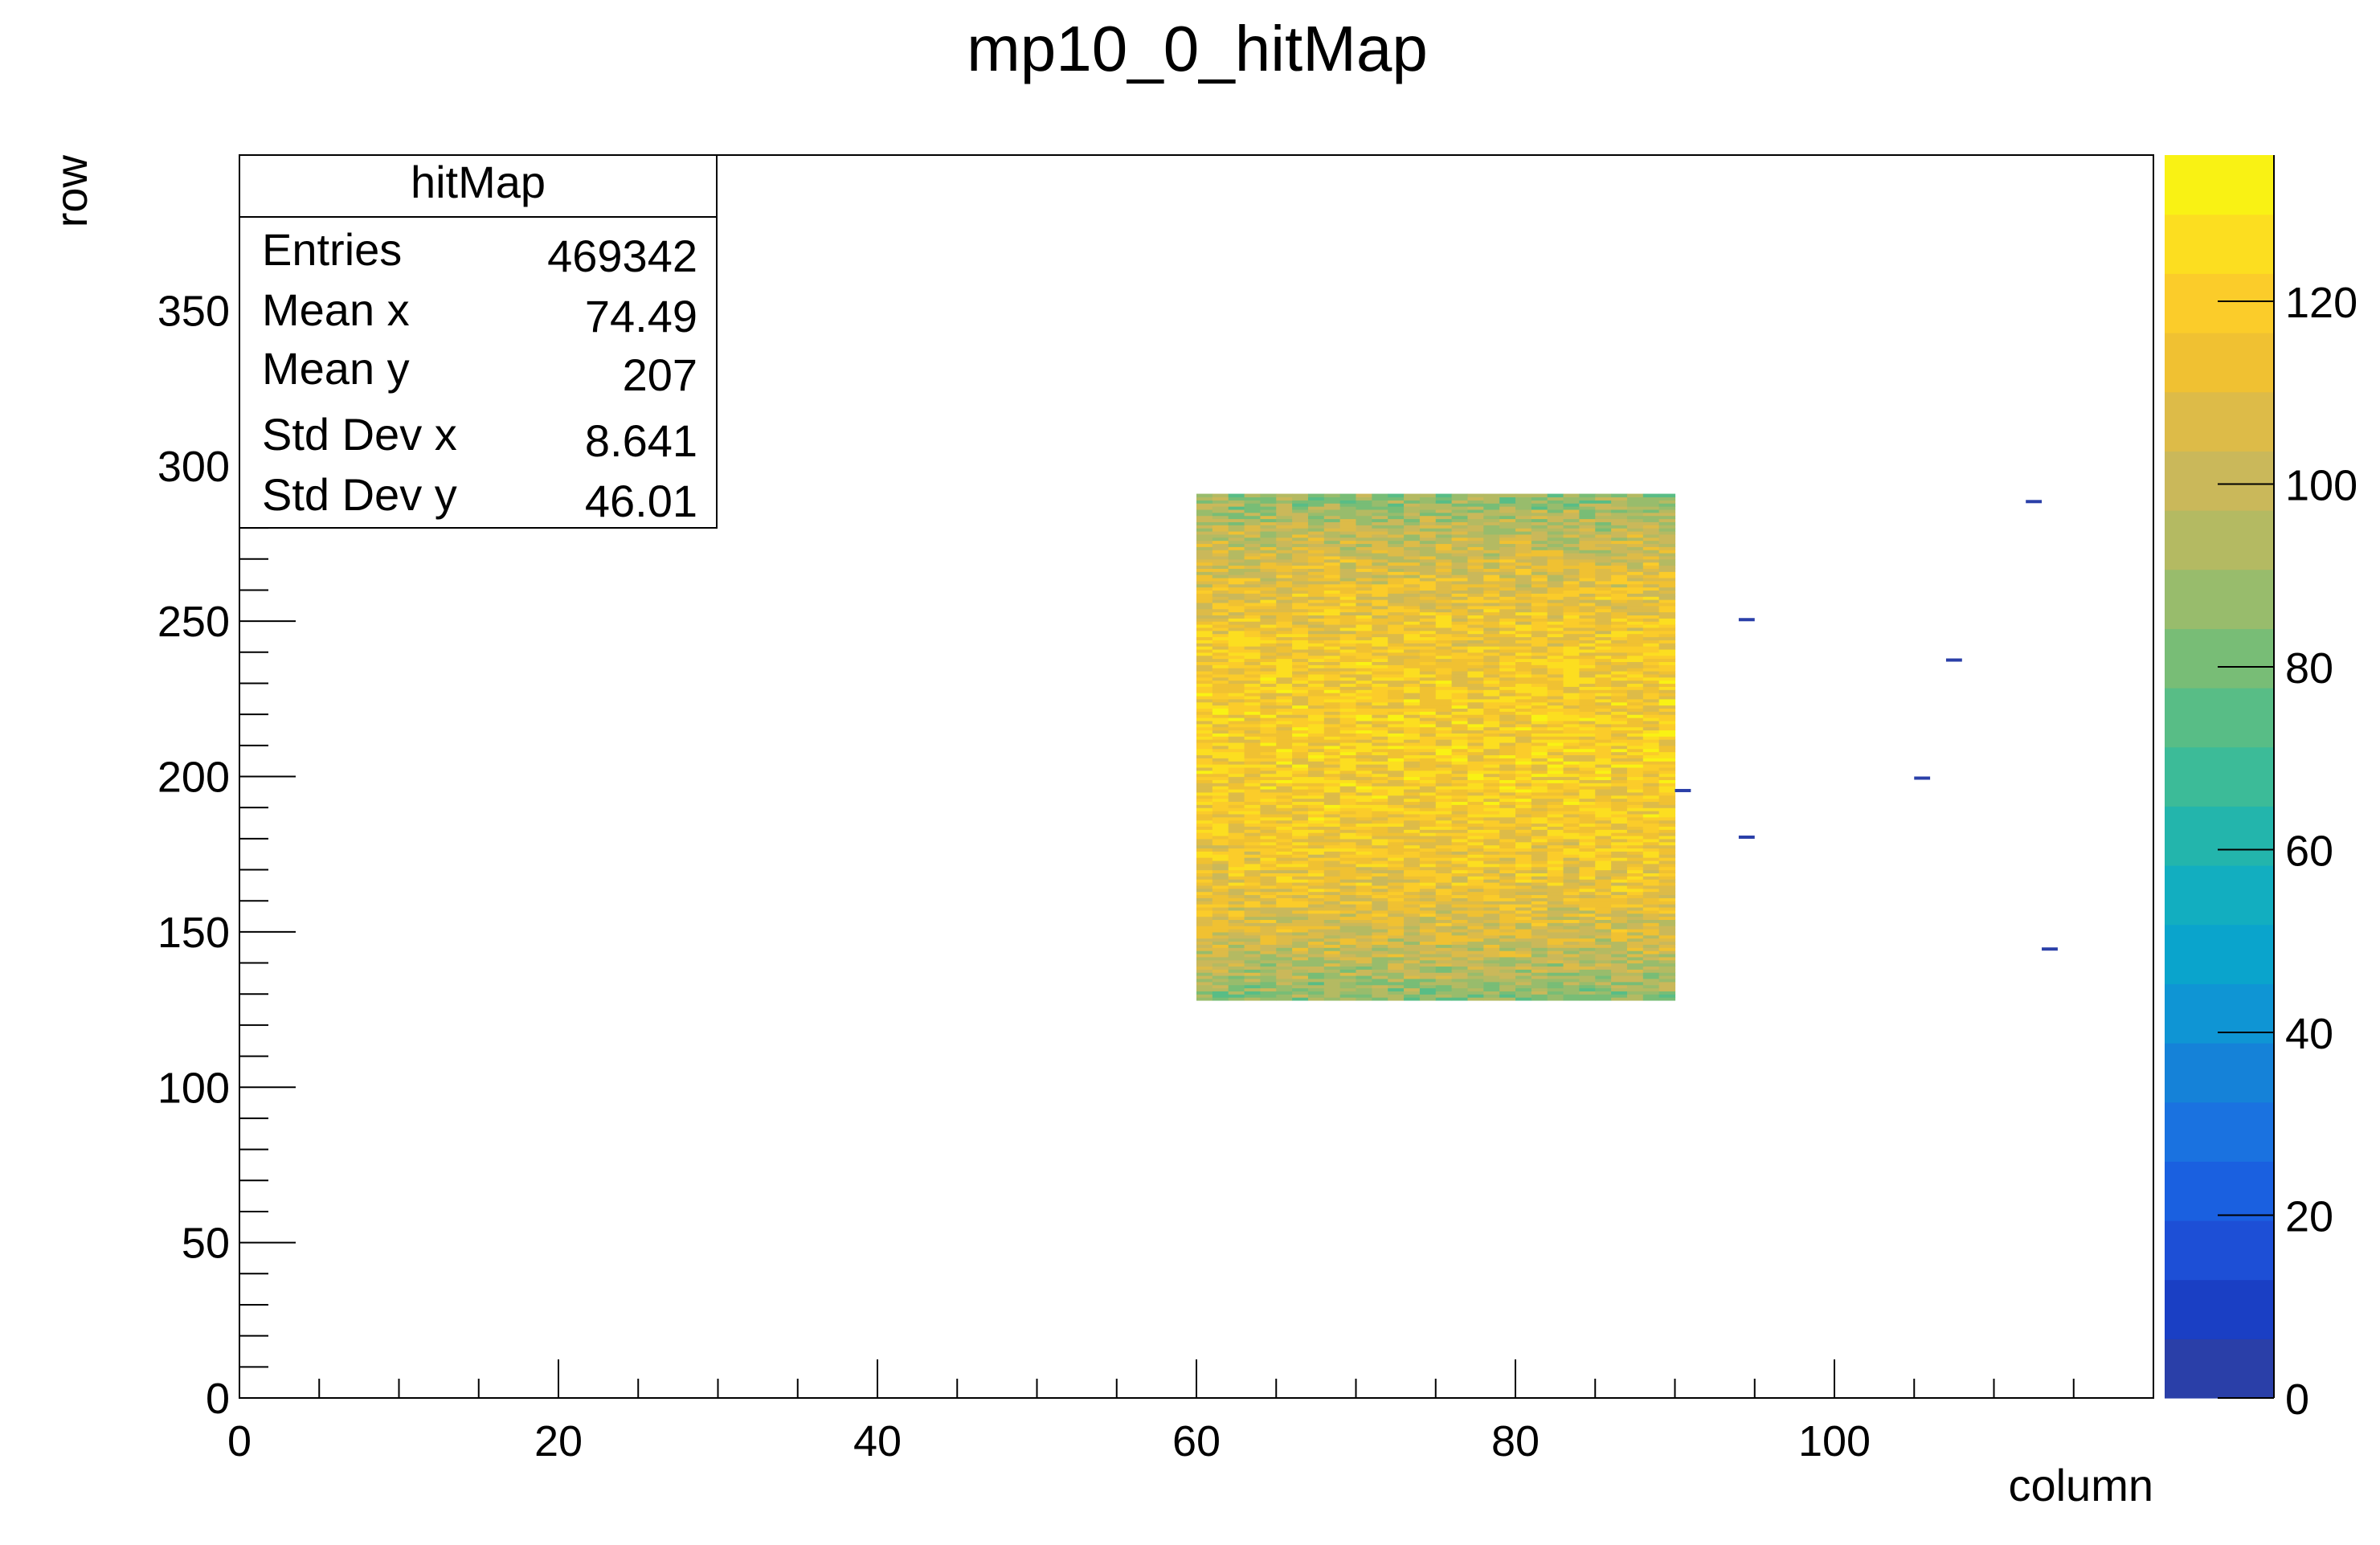 The width and height of the screenshot is (2380, 1545). What do you see at coordinates (1922, 778) in the screenshot?
I see `outlier-cell` at bounding box center [1922, 778].